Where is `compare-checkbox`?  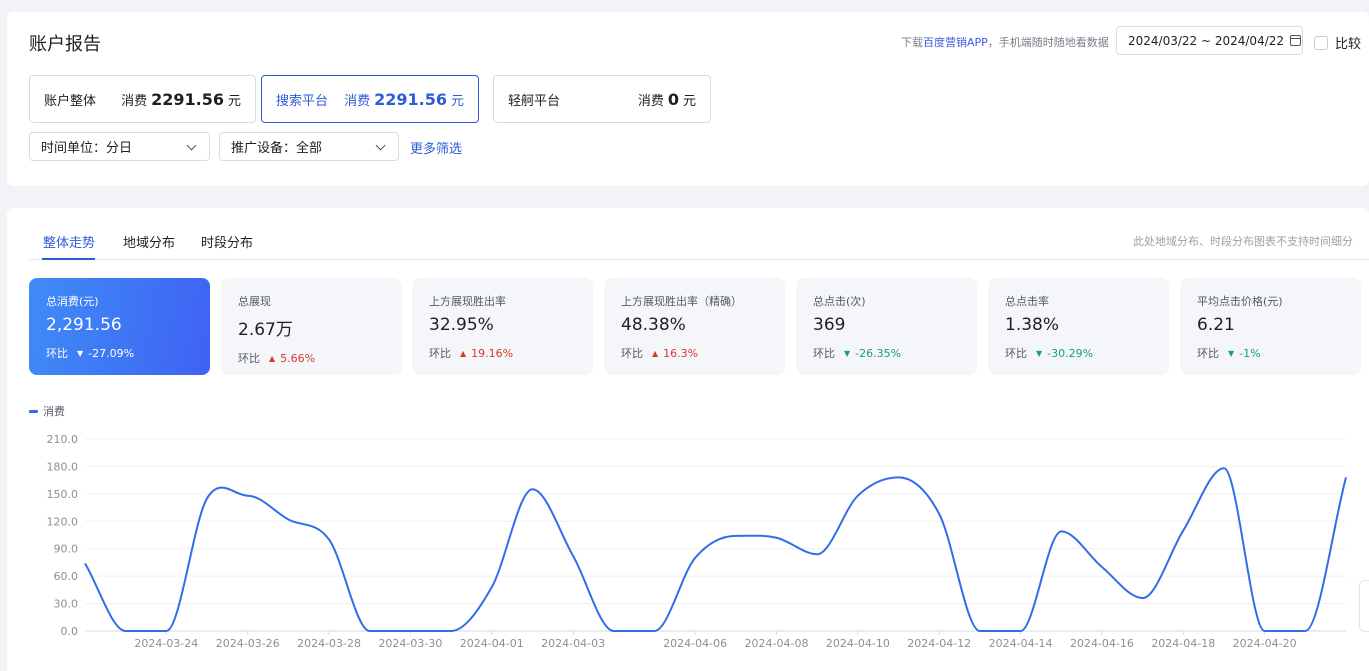
compare-checkbox is located at coordinates (1321, 42).